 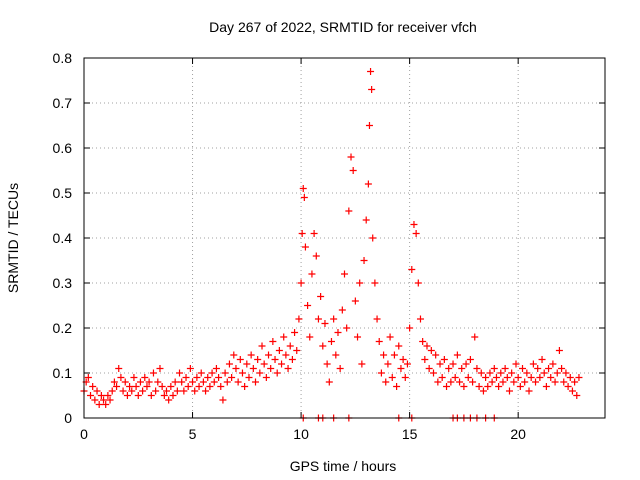 I want to click on y-tick-label: 0.4, so click(x=63, y=238).